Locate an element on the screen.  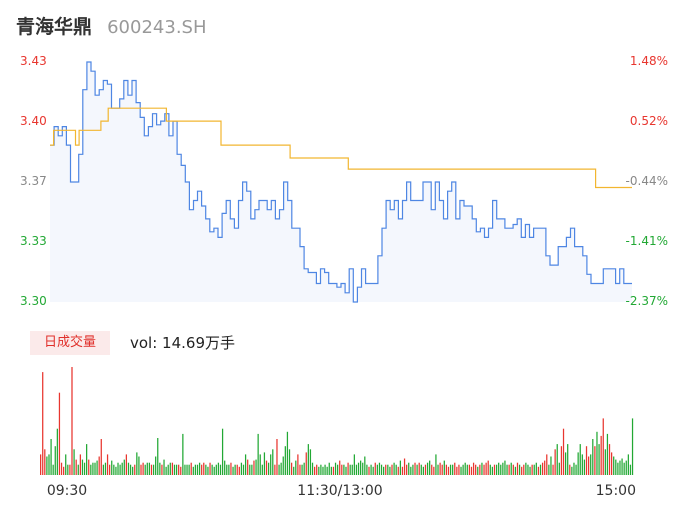
percent-axis-labels: 1.48% 0.52% -0.44% -1.41% -2.37% is located at coordinates (647, 181).